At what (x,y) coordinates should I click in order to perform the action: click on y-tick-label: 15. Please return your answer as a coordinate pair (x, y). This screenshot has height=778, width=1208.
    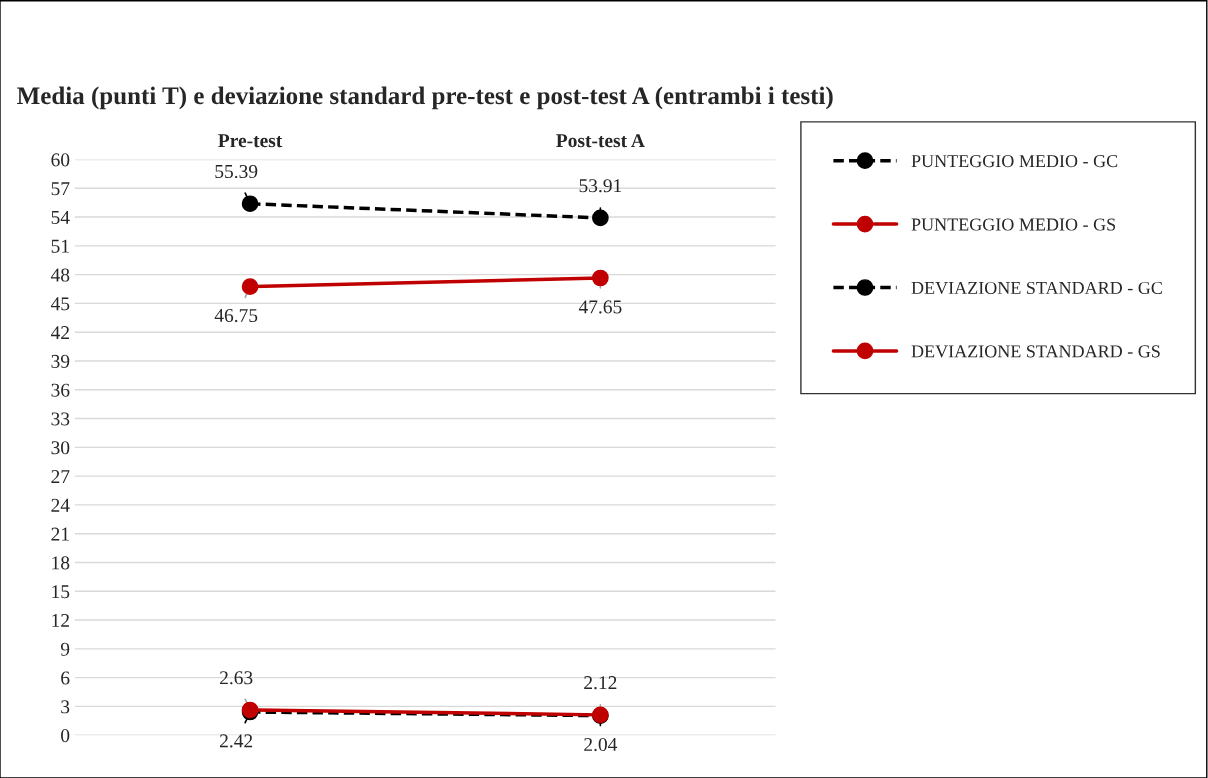
    Looking at the image, I should click on (61, 592).